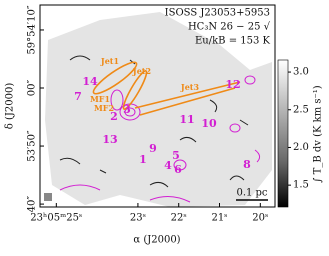  What do you see at coordinates (219, 218) in the screenshot?
I see `x-tick-label: 21ˢ` at bounding box center [219, 218].